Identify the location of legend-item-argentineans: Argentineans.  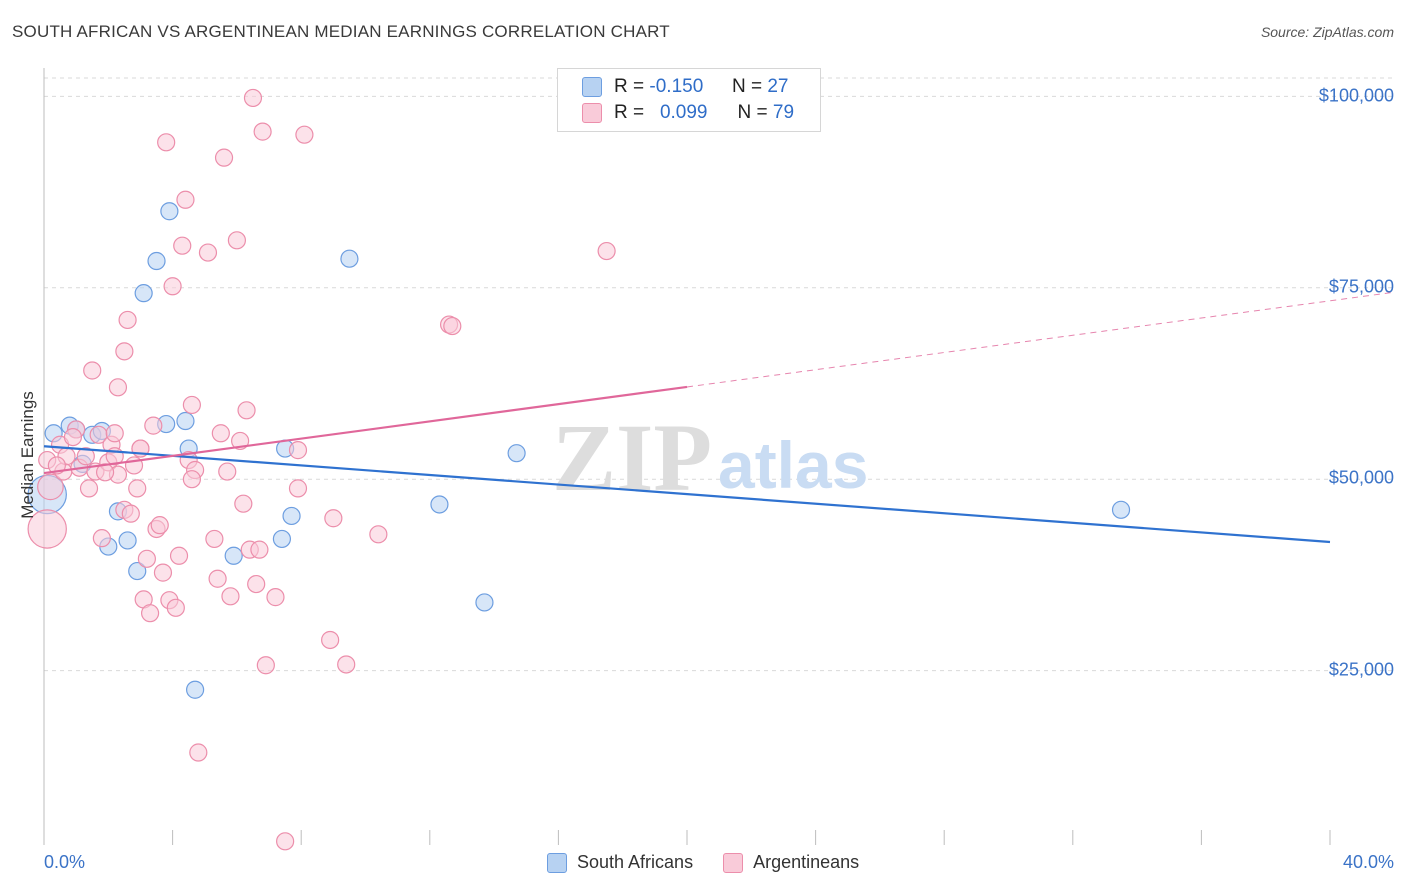
(791, 862).